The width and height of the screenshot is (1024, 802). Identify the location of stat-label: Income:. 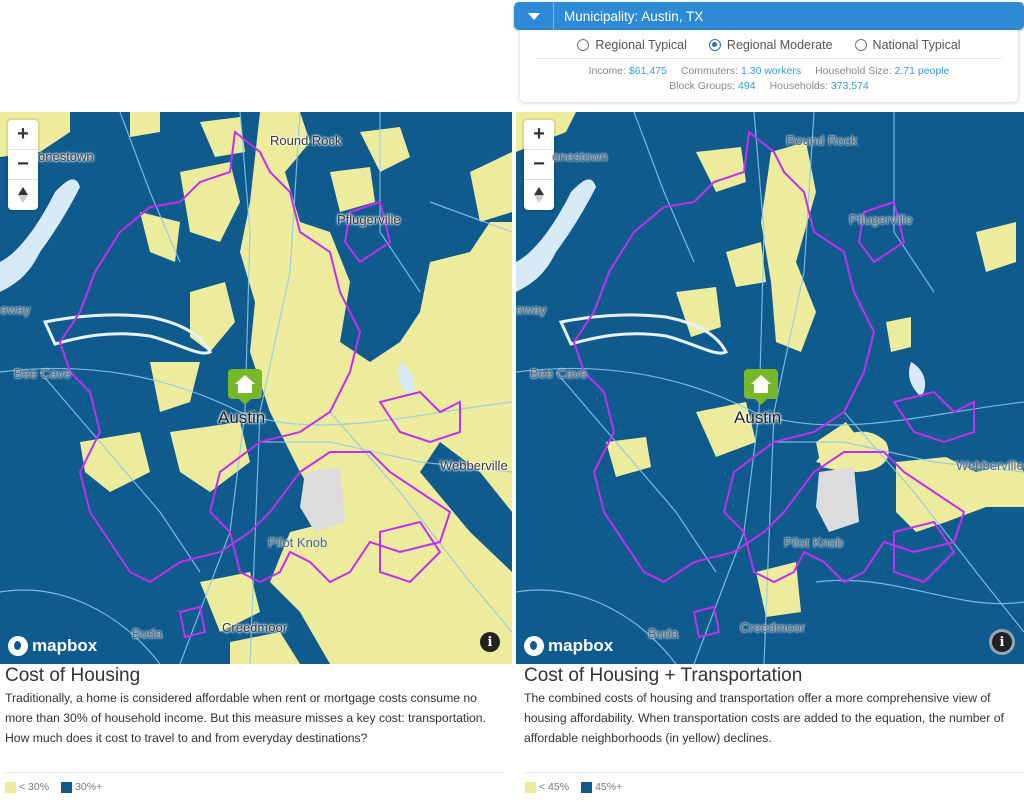
(607, 71).